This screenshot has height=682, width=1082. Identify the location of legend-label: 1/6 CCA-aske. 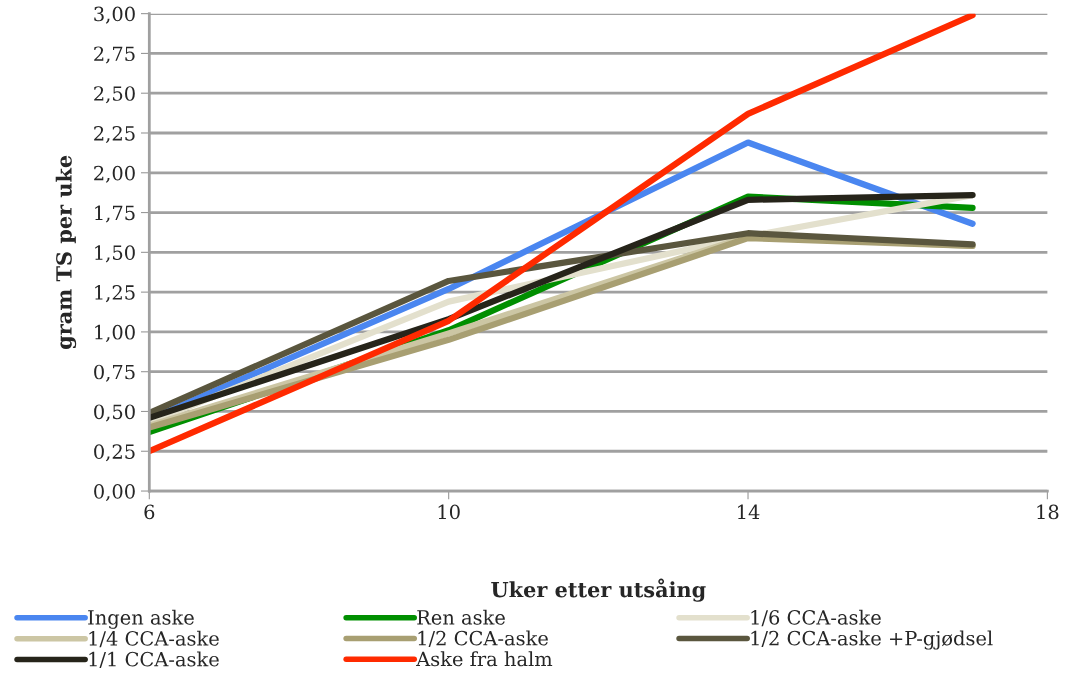
(816, 618).